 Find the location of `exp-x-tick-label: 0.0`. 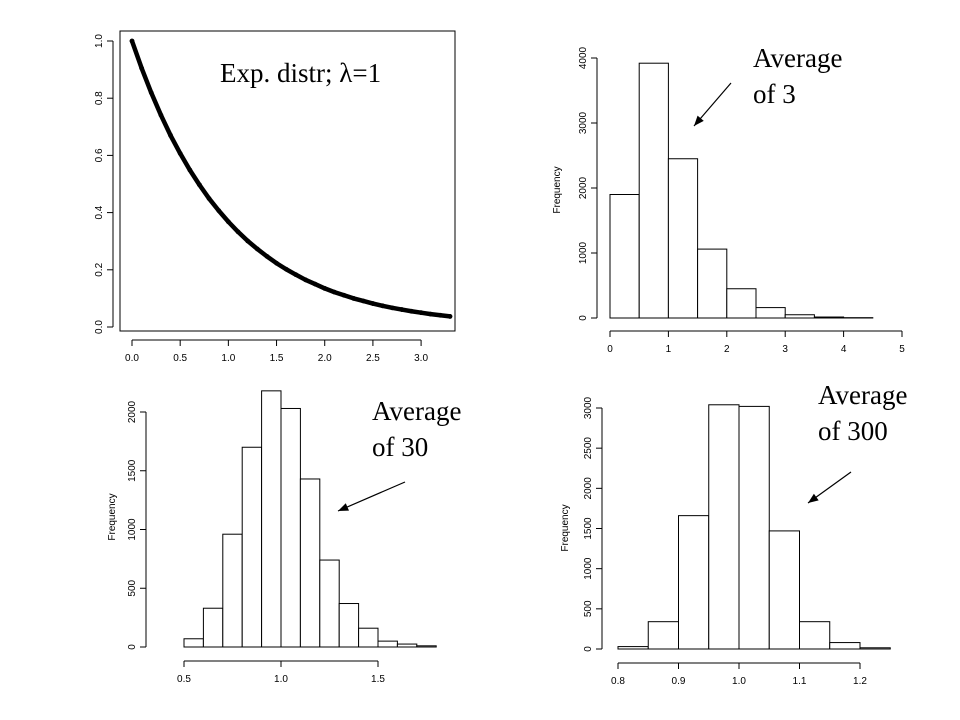

exp-x-tick-label: 0.0 is located at coordinates (132, 358).